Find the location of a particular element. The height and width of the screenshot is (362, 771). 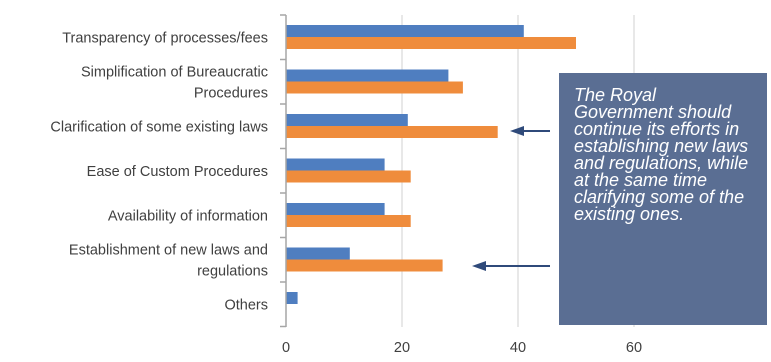

bar-series1-cat4 is located at coordinates (335, 164).